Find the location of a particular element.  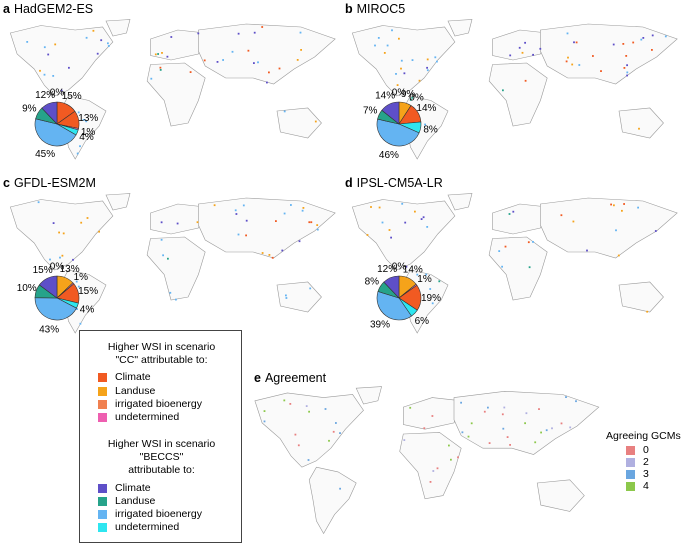

world-map-panel-d: 14%1% 19% 6% 39% 8% 12%0% is located at coordinates (514, 263).